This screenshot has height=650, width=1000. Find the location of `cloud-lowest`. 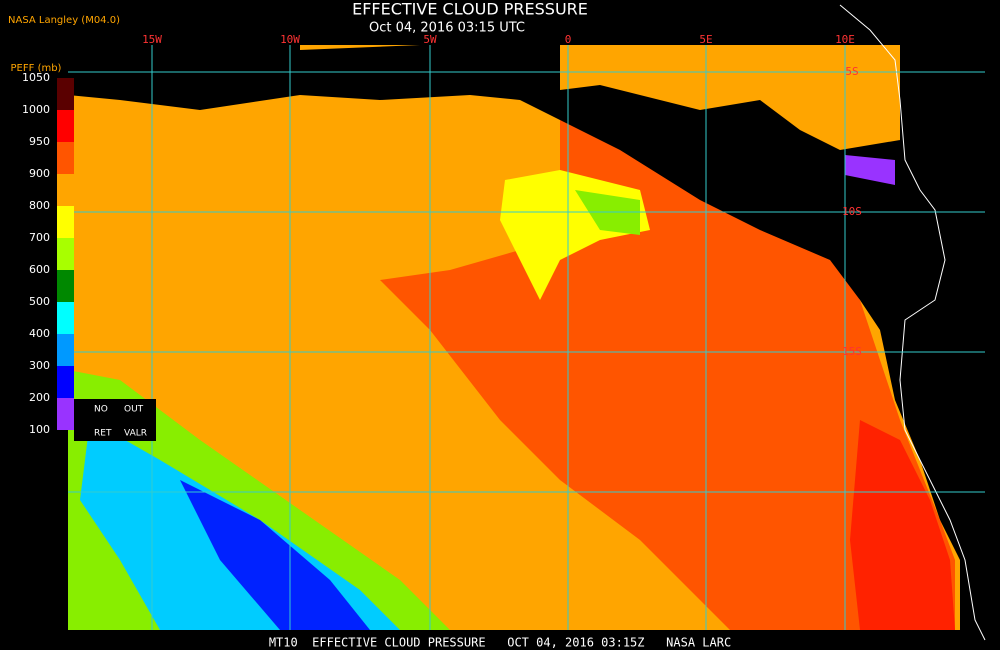

cloud-lowest is located at coordinates (902, 525).